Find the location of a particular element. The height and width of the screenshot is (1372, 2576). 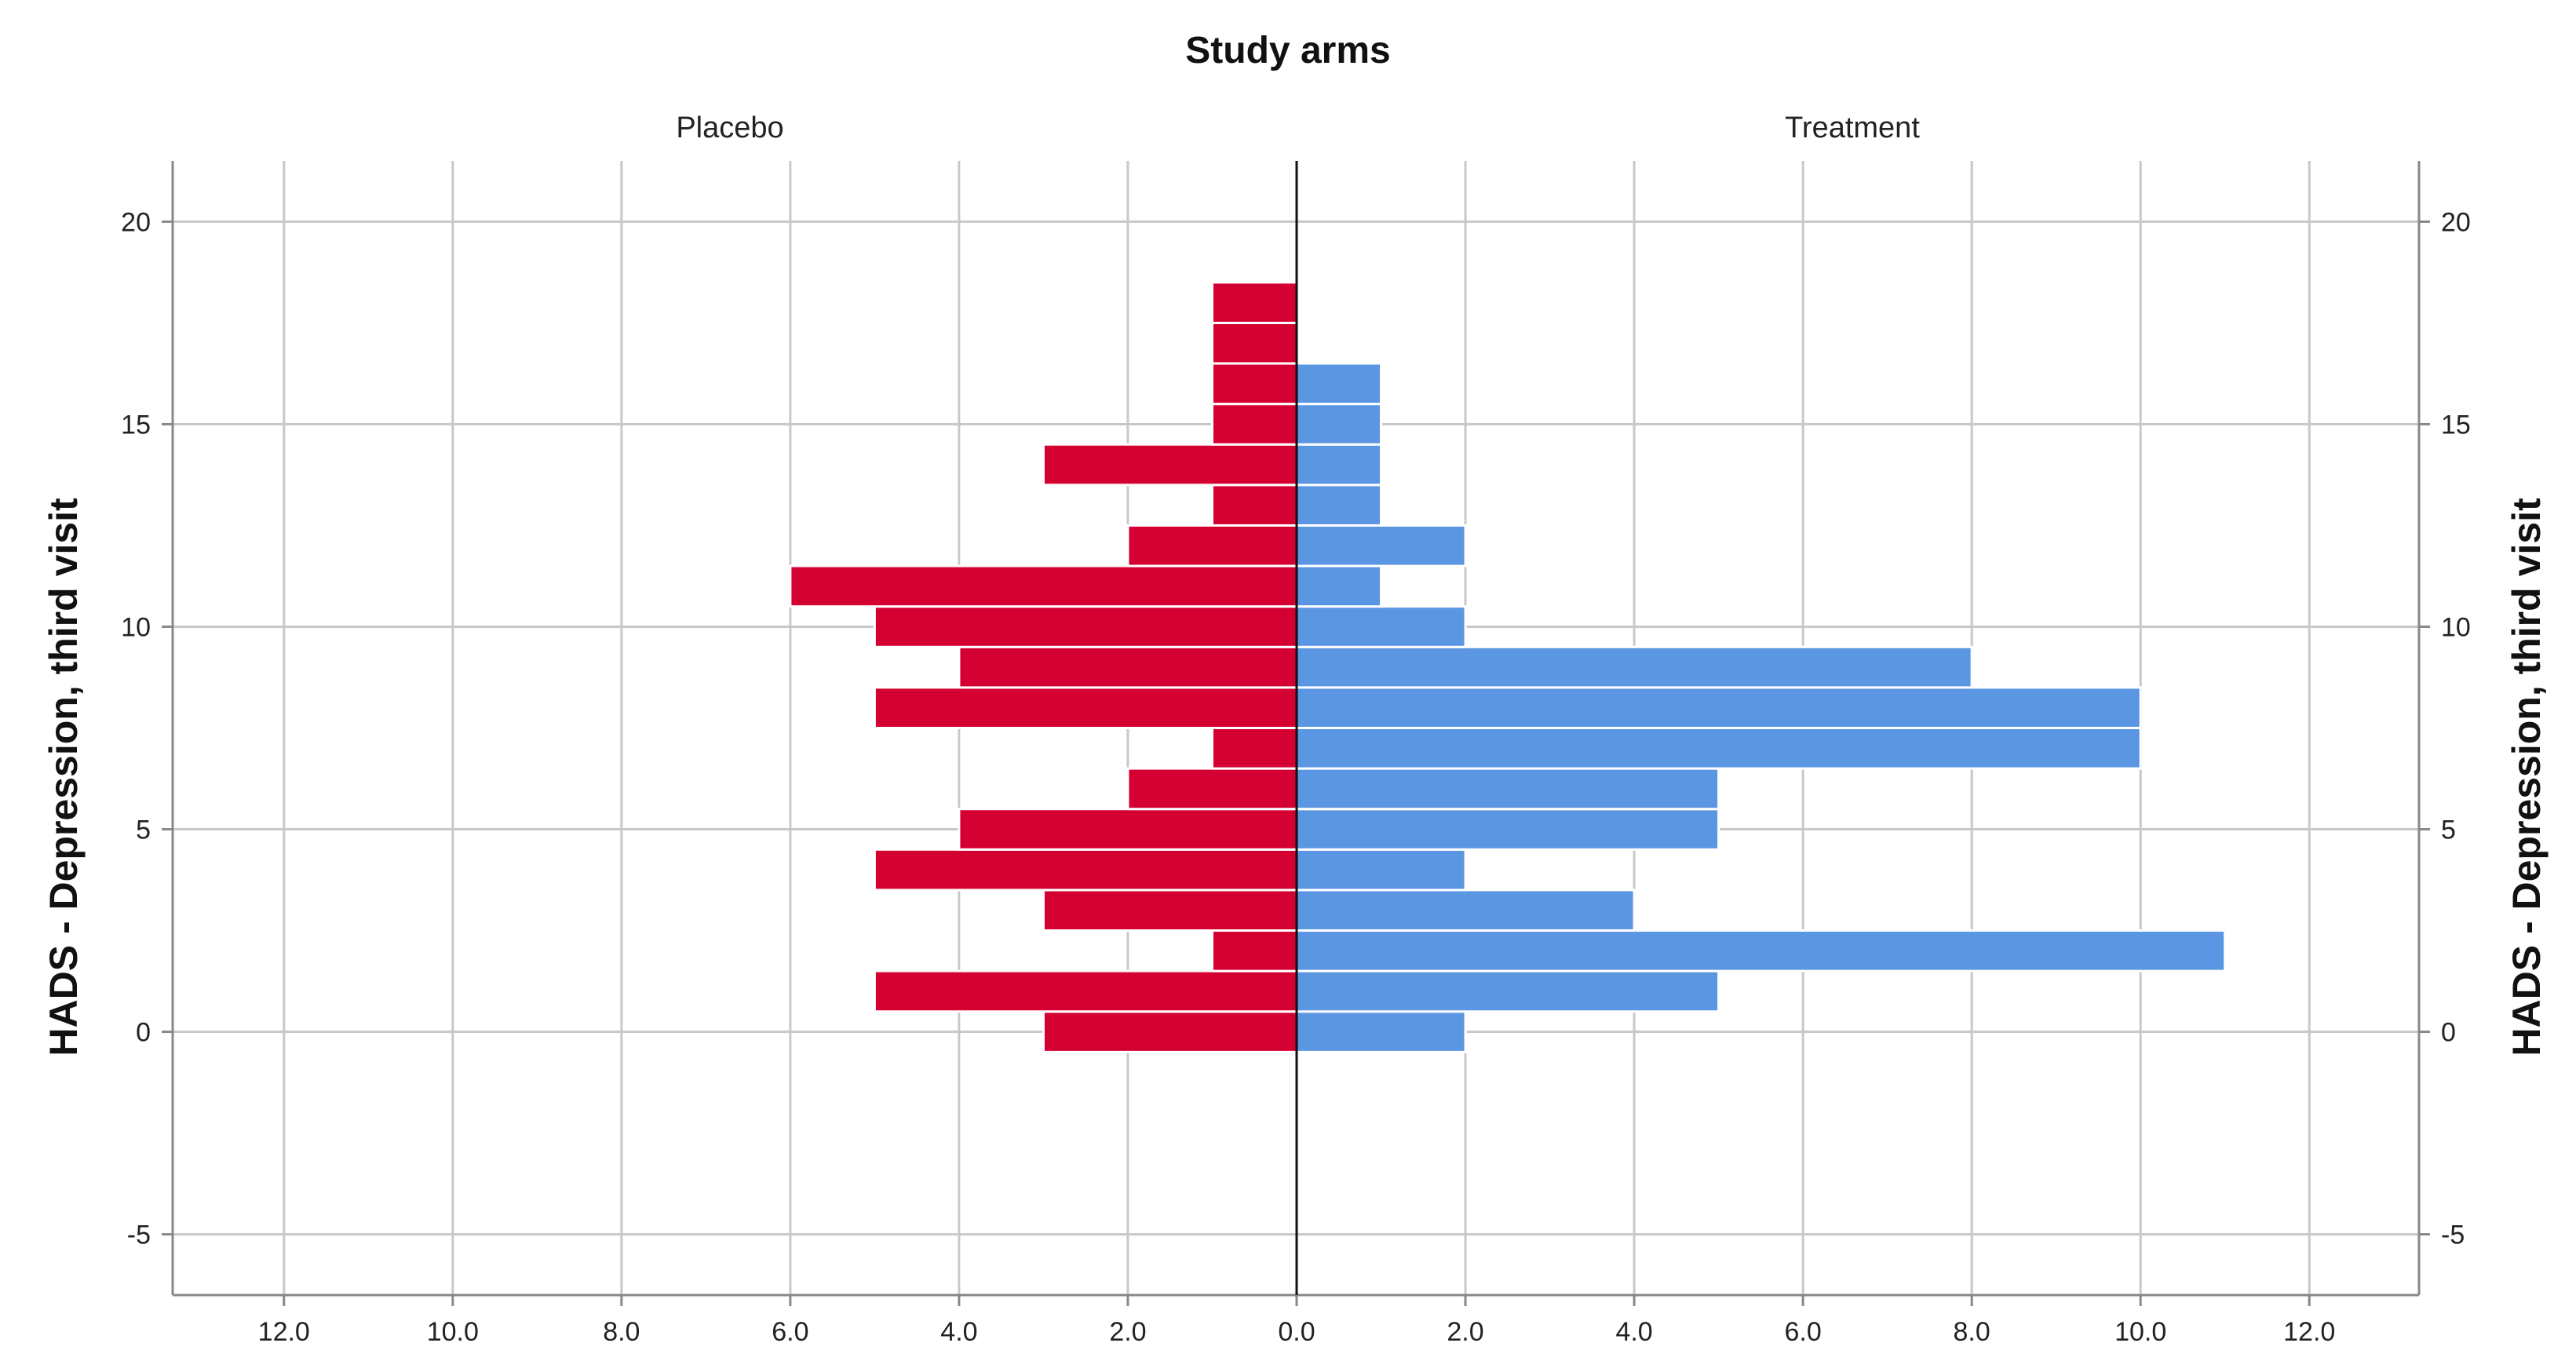

chart-title: Study arms is located at coordinates (1287, 50).